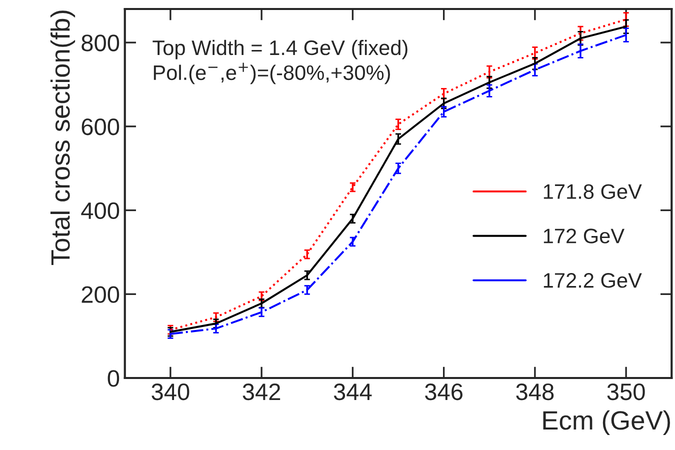 The image size is (675, 450). What do you see at coordinates (101, 294) in the screenshot?
I see `y-tick-label: 200` at bounding box center [101, 294].